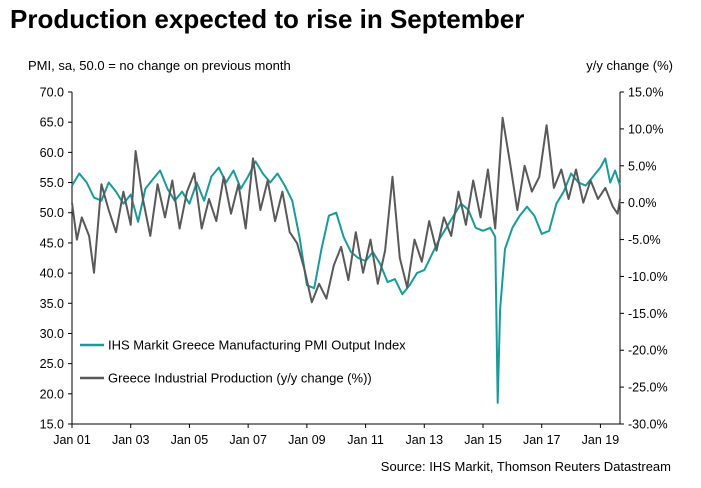 This screenshot has height=488, width=701. What do you see at coordinates (52, 153) in the screenshot?
I see `left-tick-label: 60.0` at bounding box center [52, 153].